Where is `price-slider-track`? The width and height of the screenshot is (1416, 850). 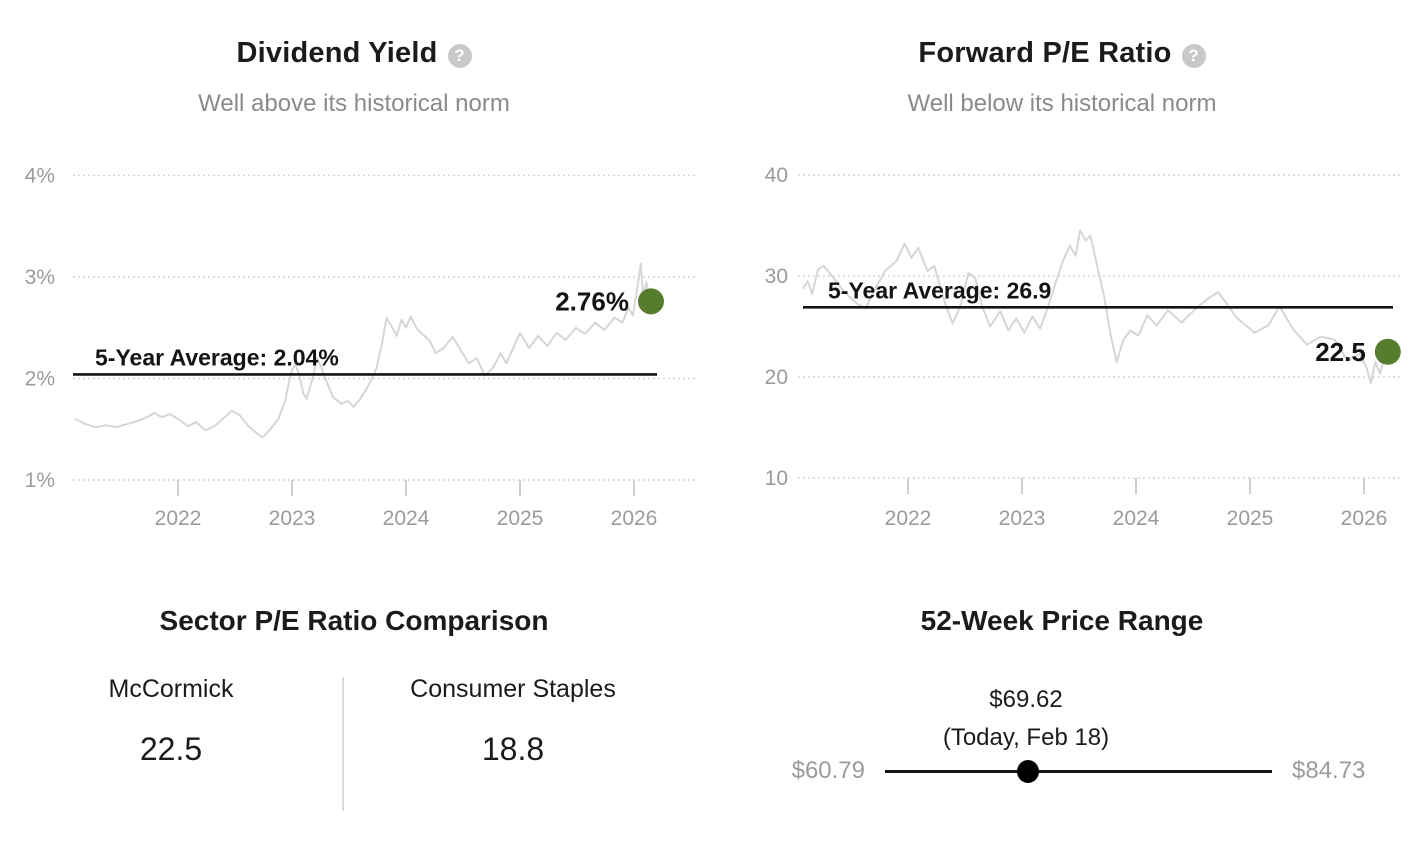 price-slider-track is located at coordinates (1078, 771).